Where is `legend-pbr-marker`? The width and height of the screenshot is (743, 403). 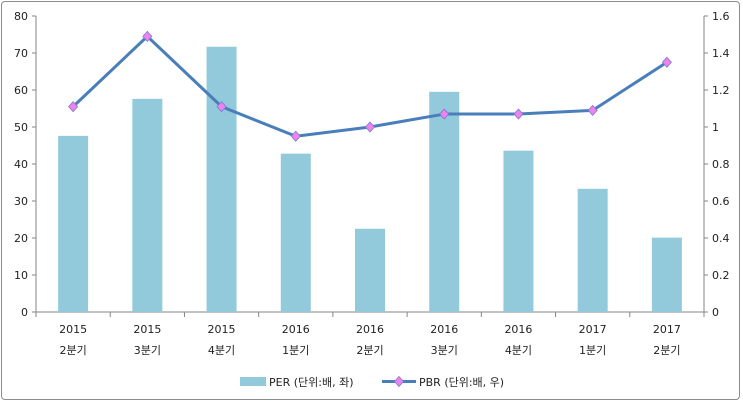 legend-pbr-marker is located at coordinates (399, 381).